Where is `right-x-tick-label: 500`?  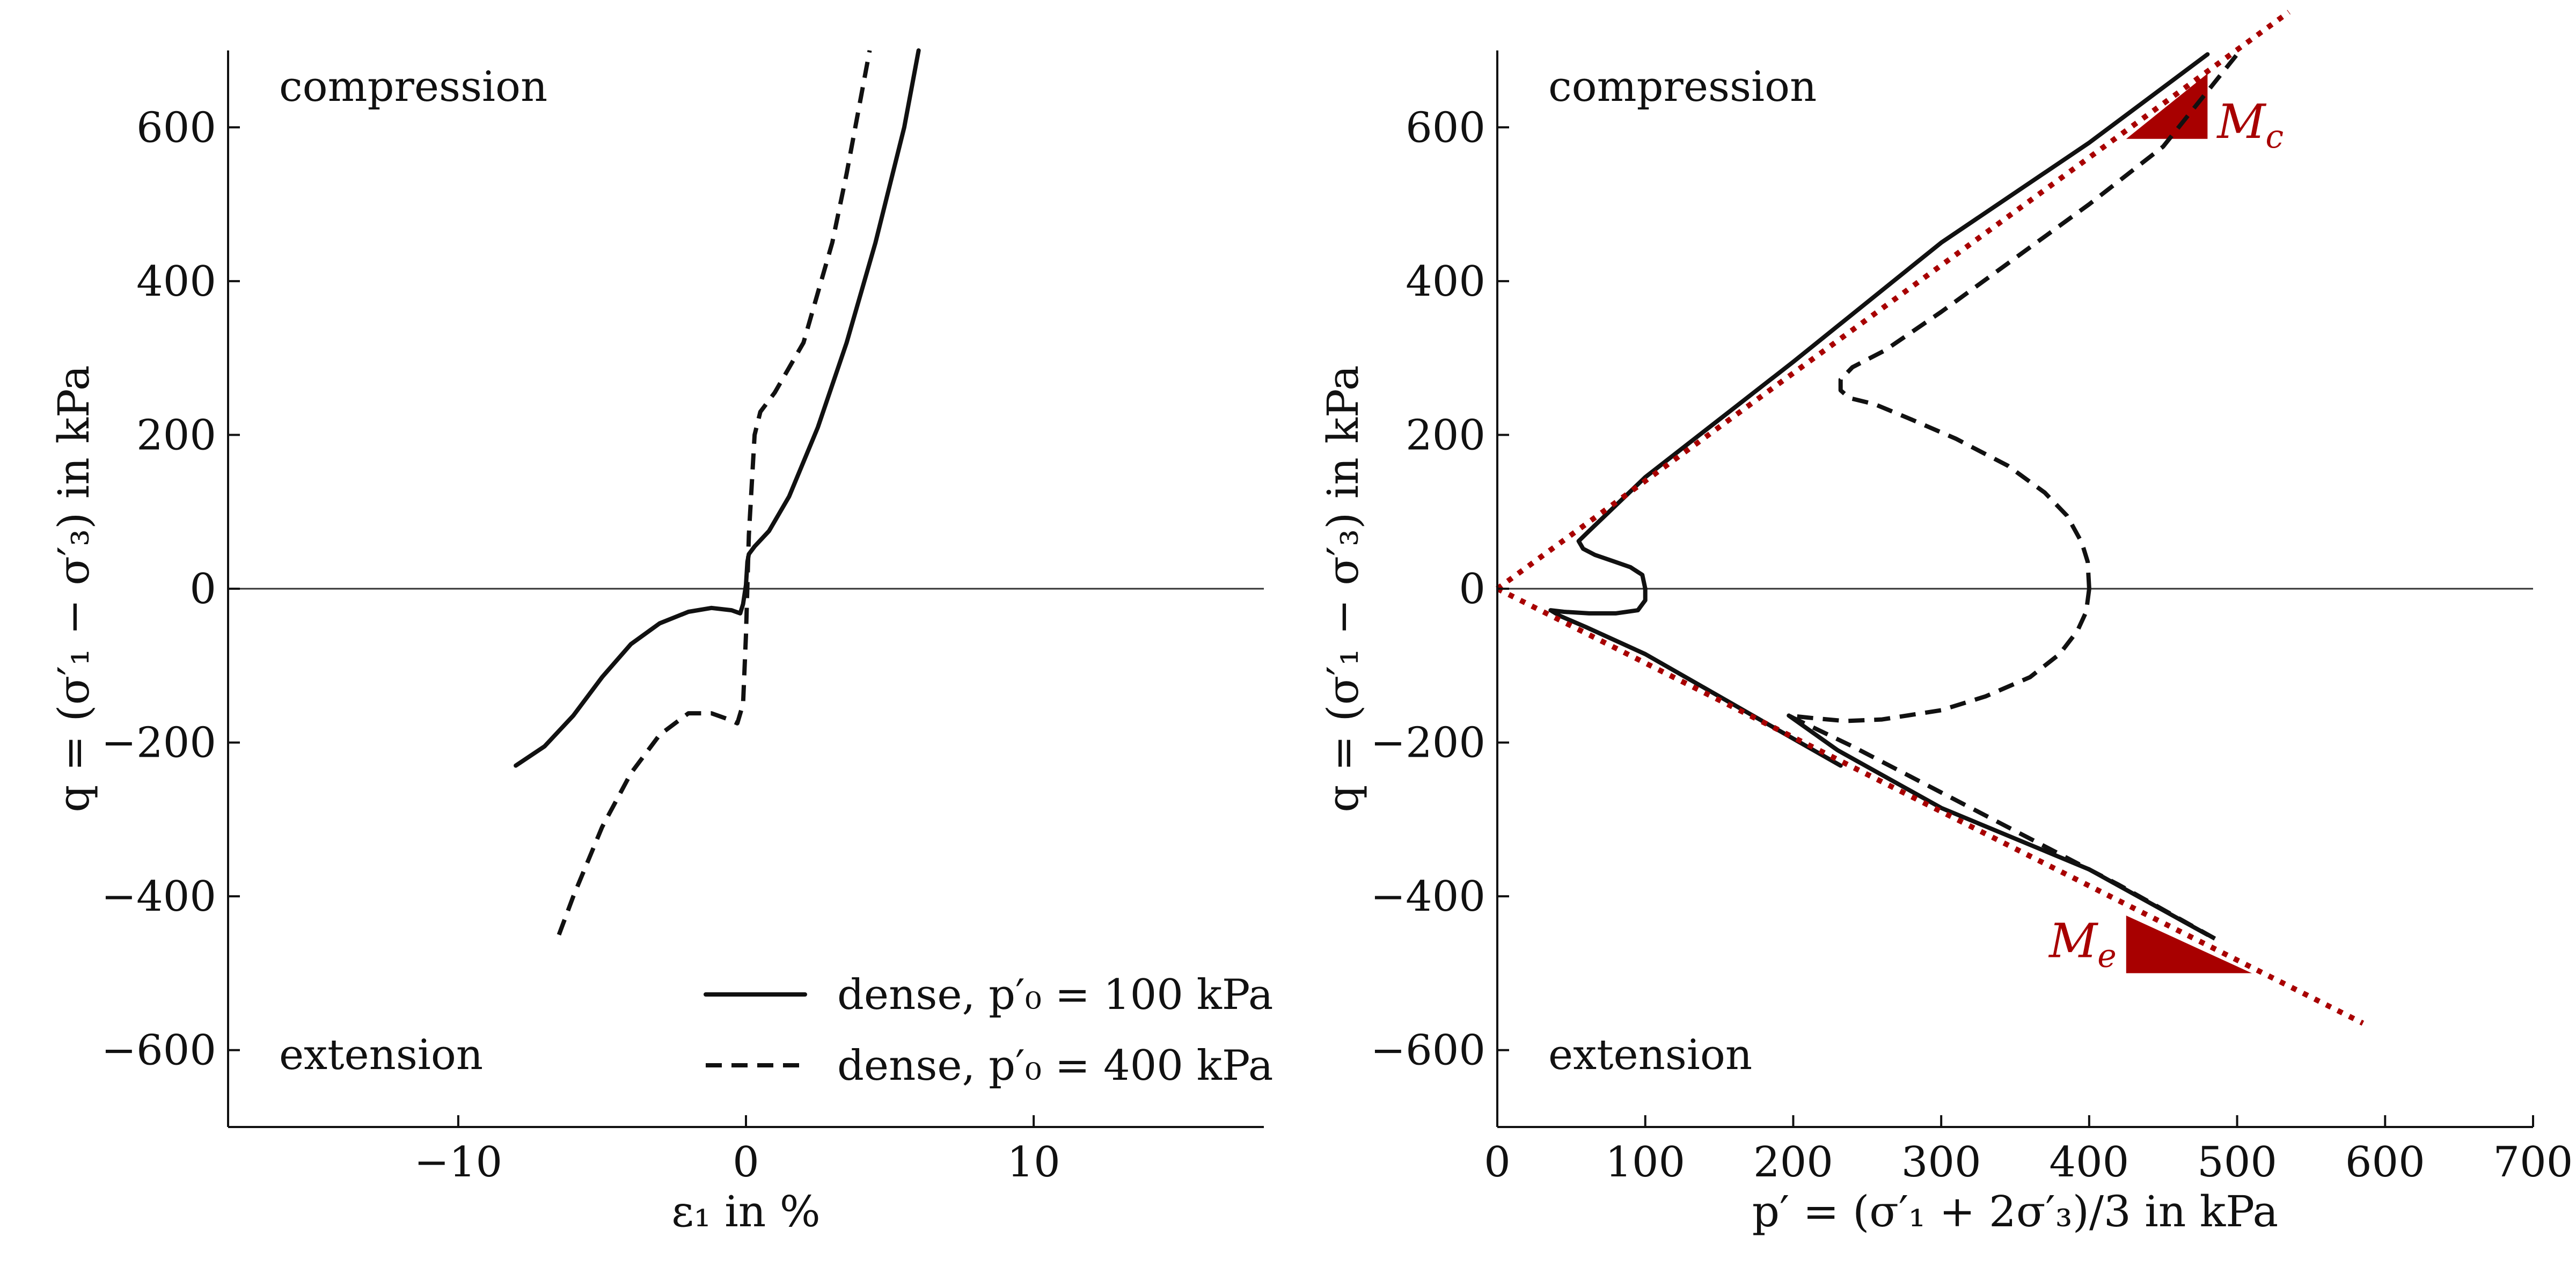 right-x-tick-label: 500 is located at coordinates (2237, 1162).